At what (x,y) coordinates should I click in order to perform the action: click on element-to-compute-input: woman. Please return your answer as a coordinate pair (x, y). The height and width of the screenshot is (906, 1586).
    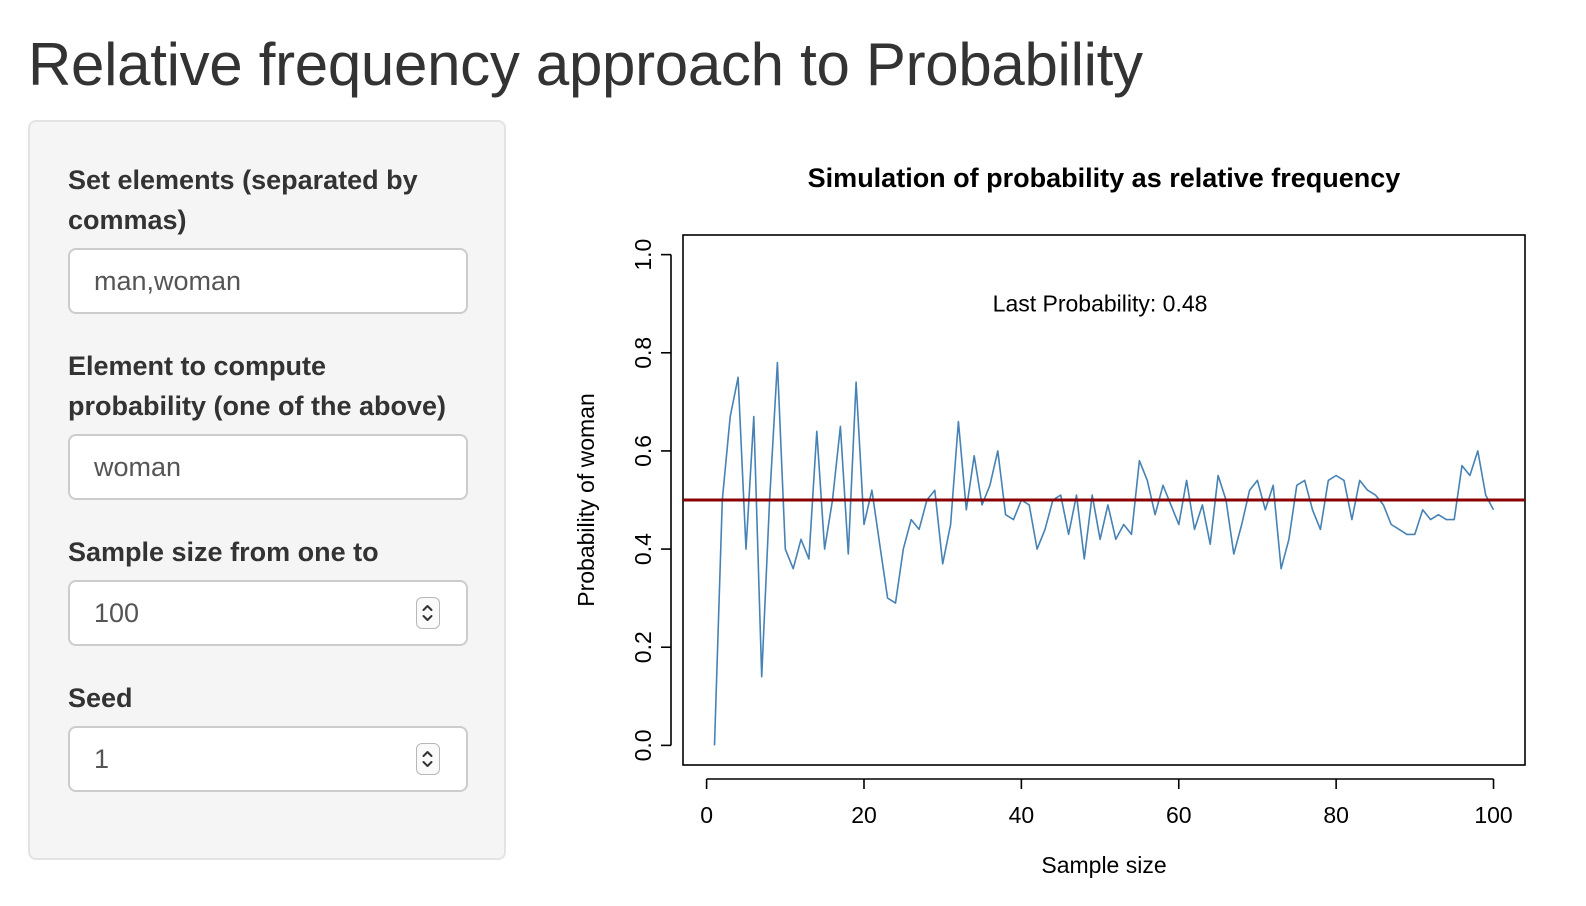
    Looking at the image, I should click on (268, 467).